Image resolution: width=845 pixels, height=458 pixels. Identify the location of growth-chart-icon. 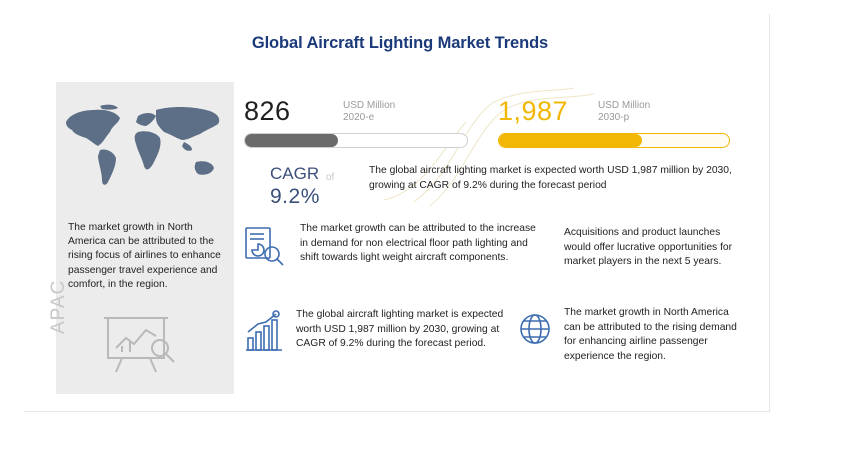
(264, 330).